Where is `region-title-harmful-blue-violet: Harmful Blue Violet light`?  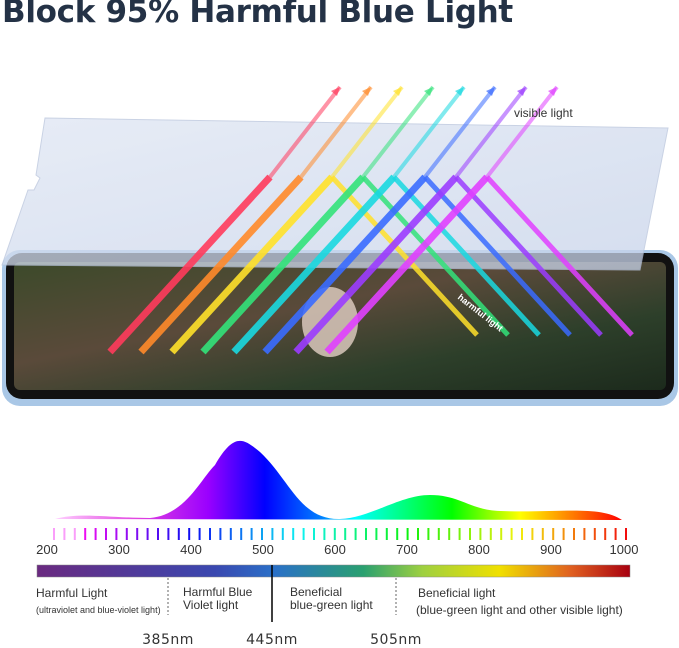
region-title-harmful-blue-violet: Harmful Blue Violet light is located at coordinates (218, 598).